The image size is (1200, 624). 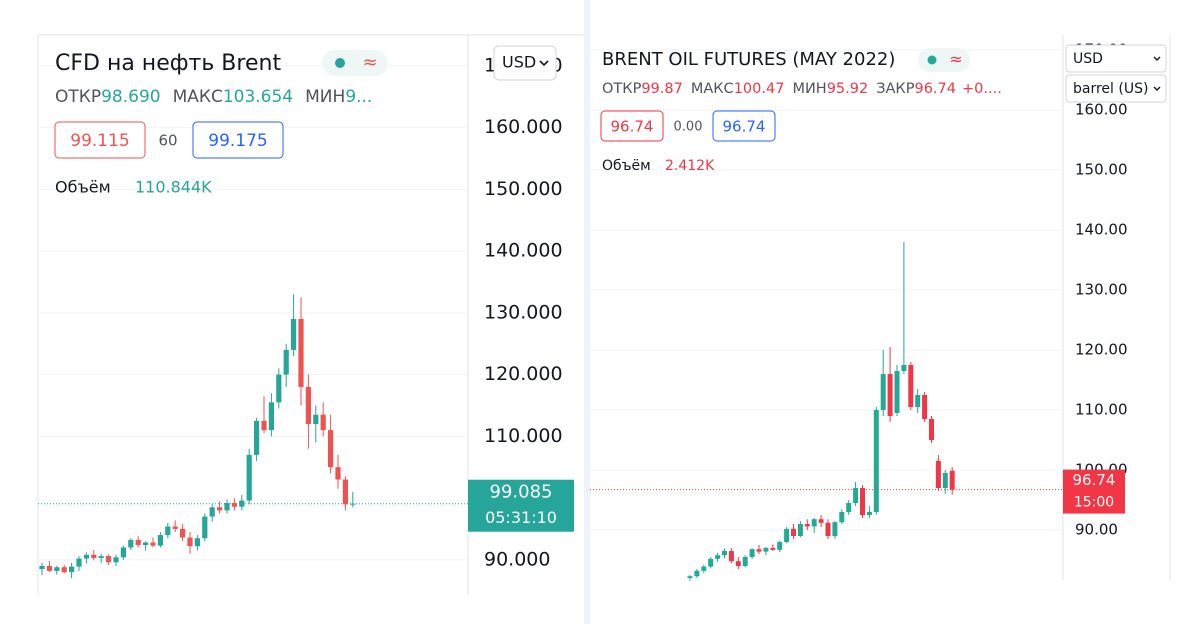 What do you see at coordinates (1101, 410) in the screenshot?
I see `y-tick-label: 110.00` at bounding box center [1101, 410].